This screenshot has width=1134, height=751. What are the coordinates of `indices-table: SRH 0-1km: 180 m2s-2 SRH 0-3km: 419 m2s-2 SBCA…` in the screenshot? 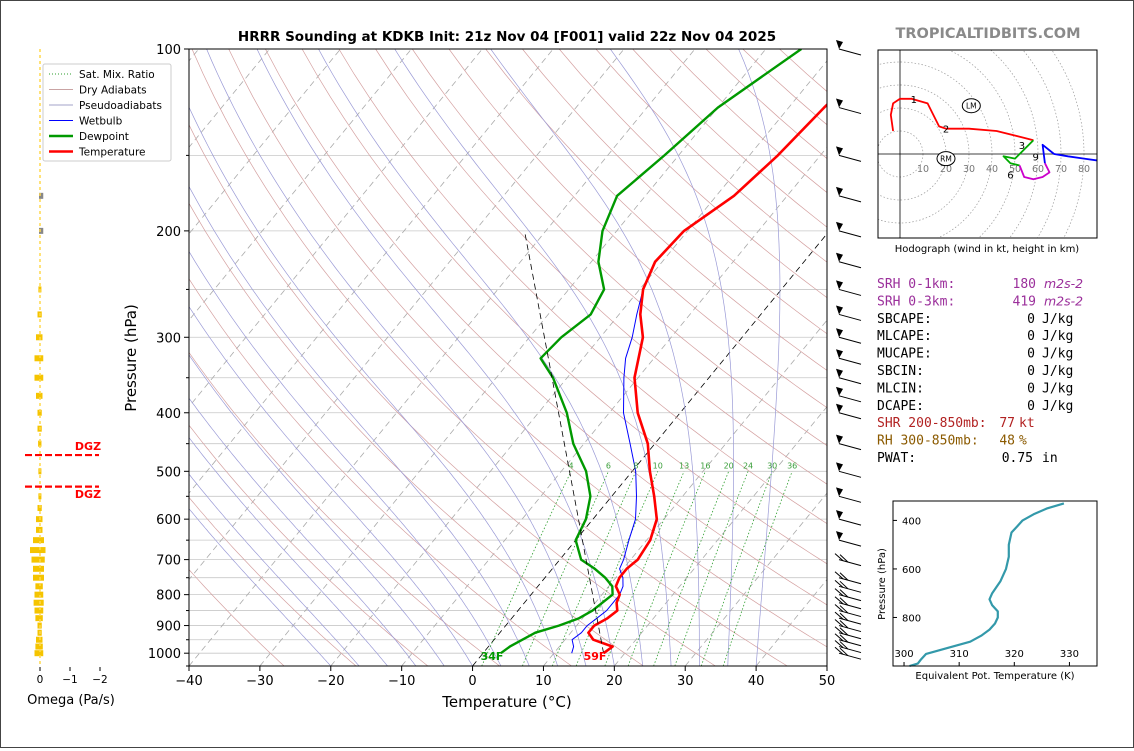 It's located at (980, 371).